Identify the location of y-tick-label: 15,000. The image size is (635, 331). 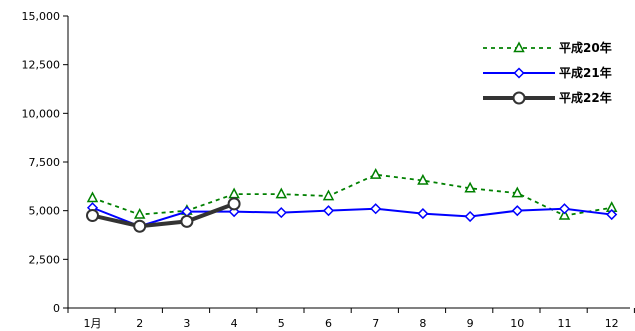
(41, 16).